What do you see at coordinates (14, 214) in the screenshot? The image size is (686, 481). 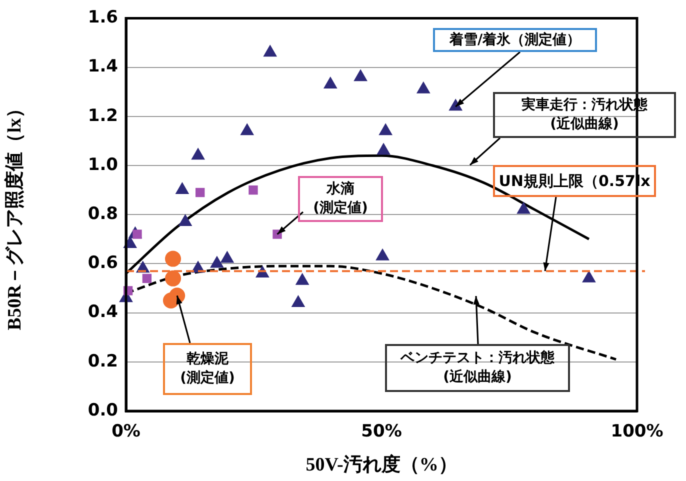 I see `y-axis-title: B50R－グレア照度値（lx）` at bounding box center [14, 214].